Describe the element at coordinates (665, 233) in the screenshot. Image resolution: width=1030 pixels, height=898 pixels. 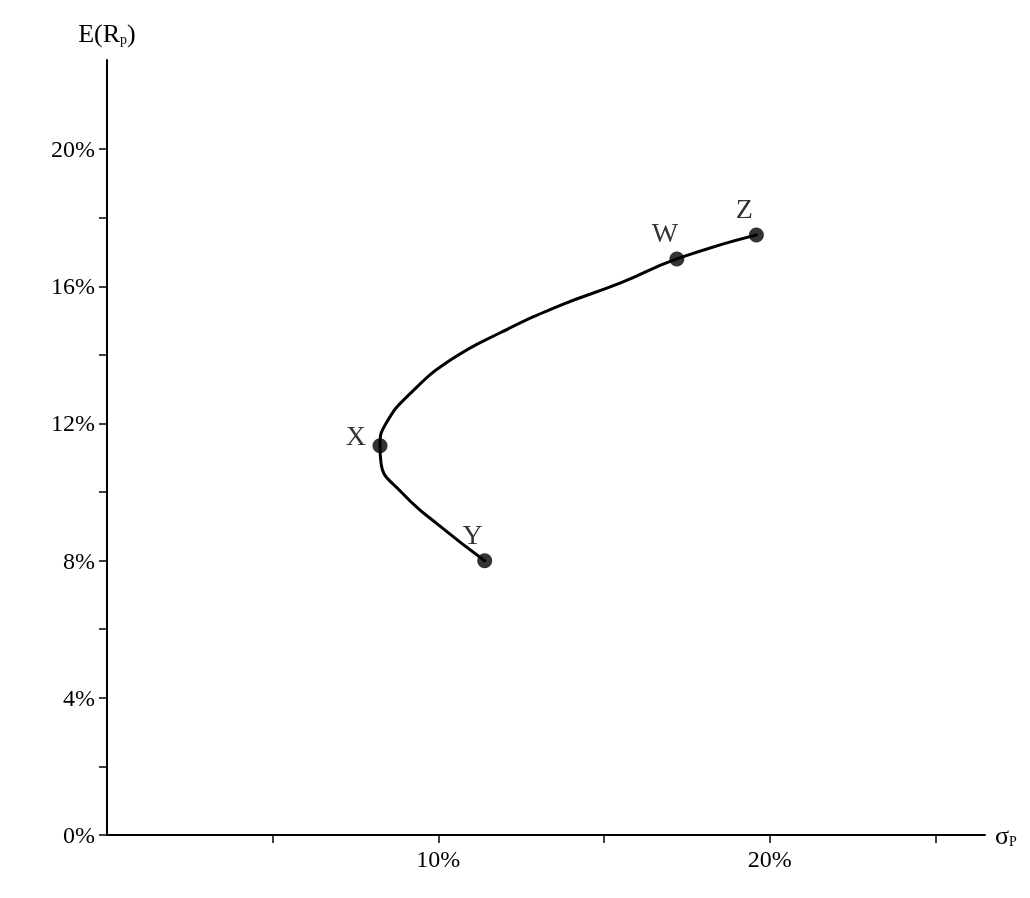
I see `annotation: W` at that location.